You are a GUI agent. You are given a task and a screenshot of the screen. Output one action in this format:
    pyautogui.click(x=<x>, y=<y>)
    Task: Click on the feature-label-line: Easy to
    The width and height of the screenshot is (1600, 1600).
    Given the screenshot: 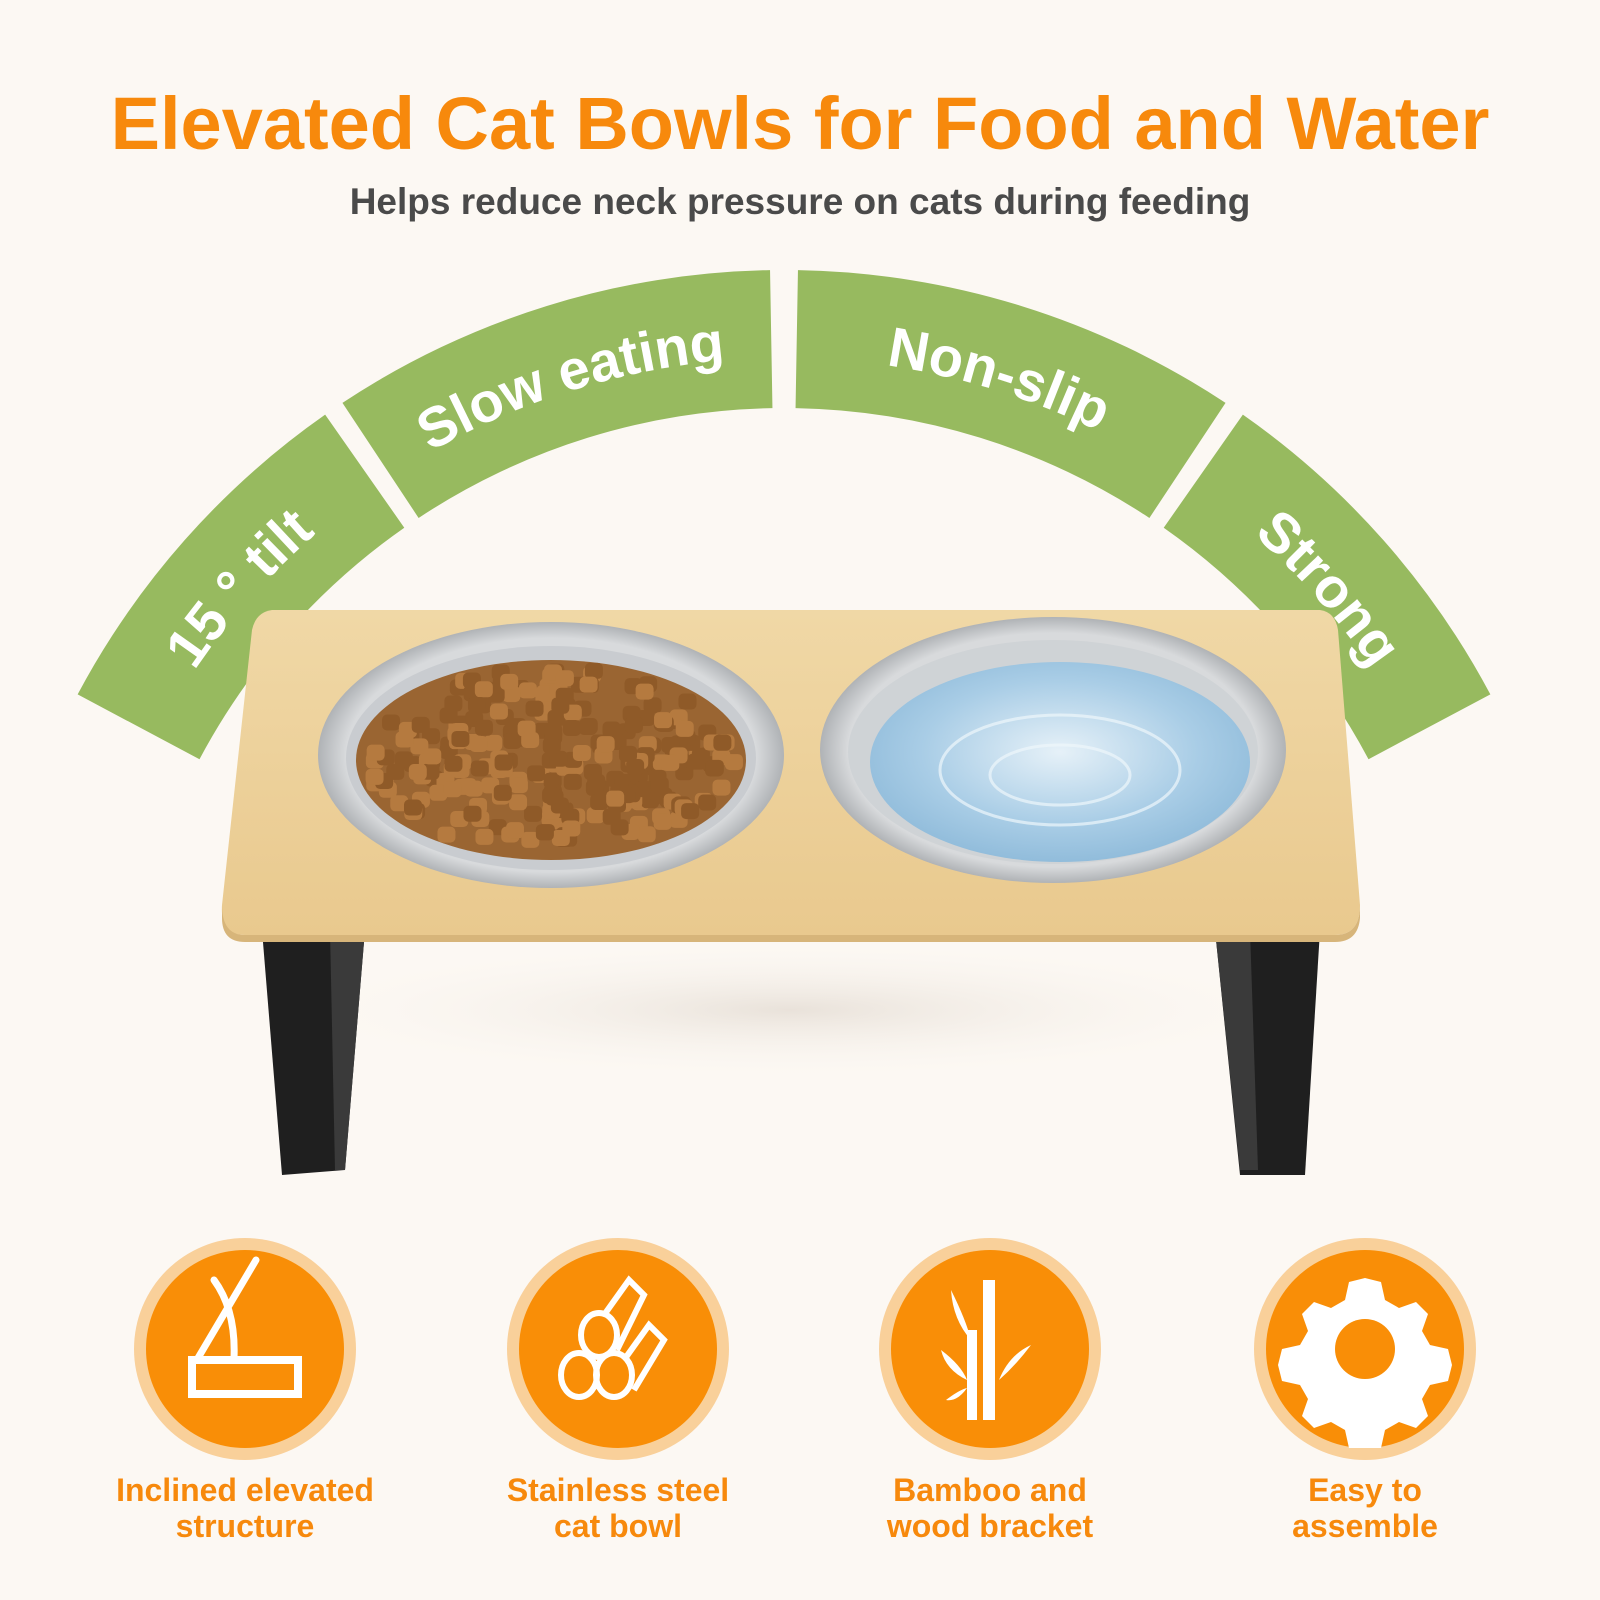 What is the action you would take?
    pyautogui.click(x=1365, y=1490)
    